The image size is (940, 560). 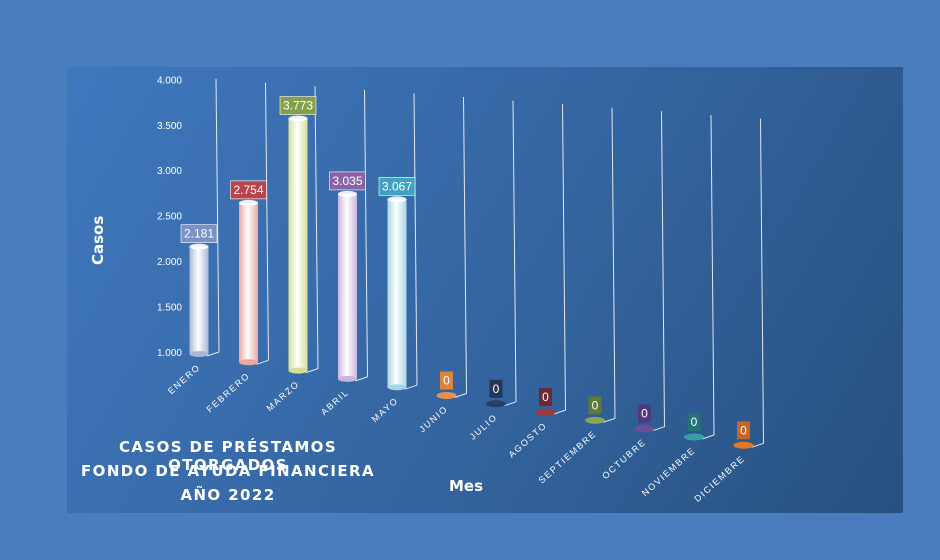 I want to click on chart-title-line-1: CASOS DE PRÉSTAMOS OTORGADOS, so click(x=228, y=456).